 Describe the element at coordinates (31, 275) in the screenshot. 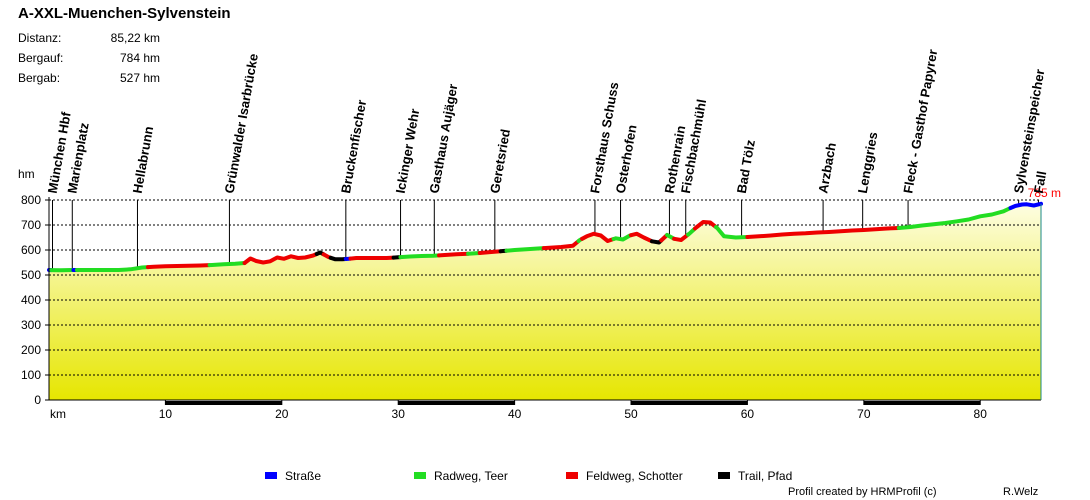

I see `y-tick-label: 500` at that location.